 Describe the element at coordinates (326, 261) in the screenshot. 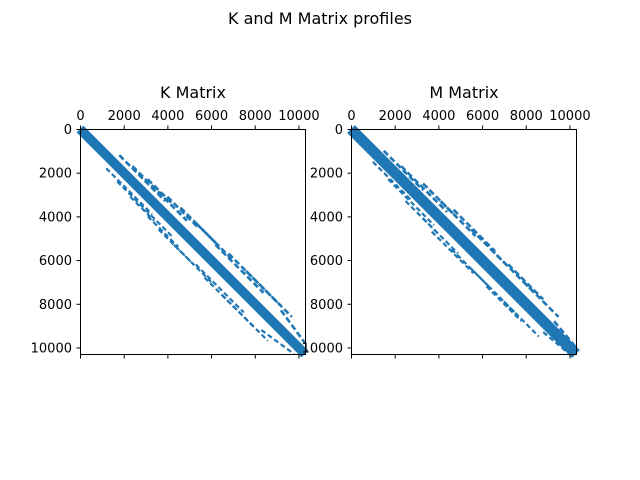

I see `m-matrix-y-tick-label: 6000` at that location.